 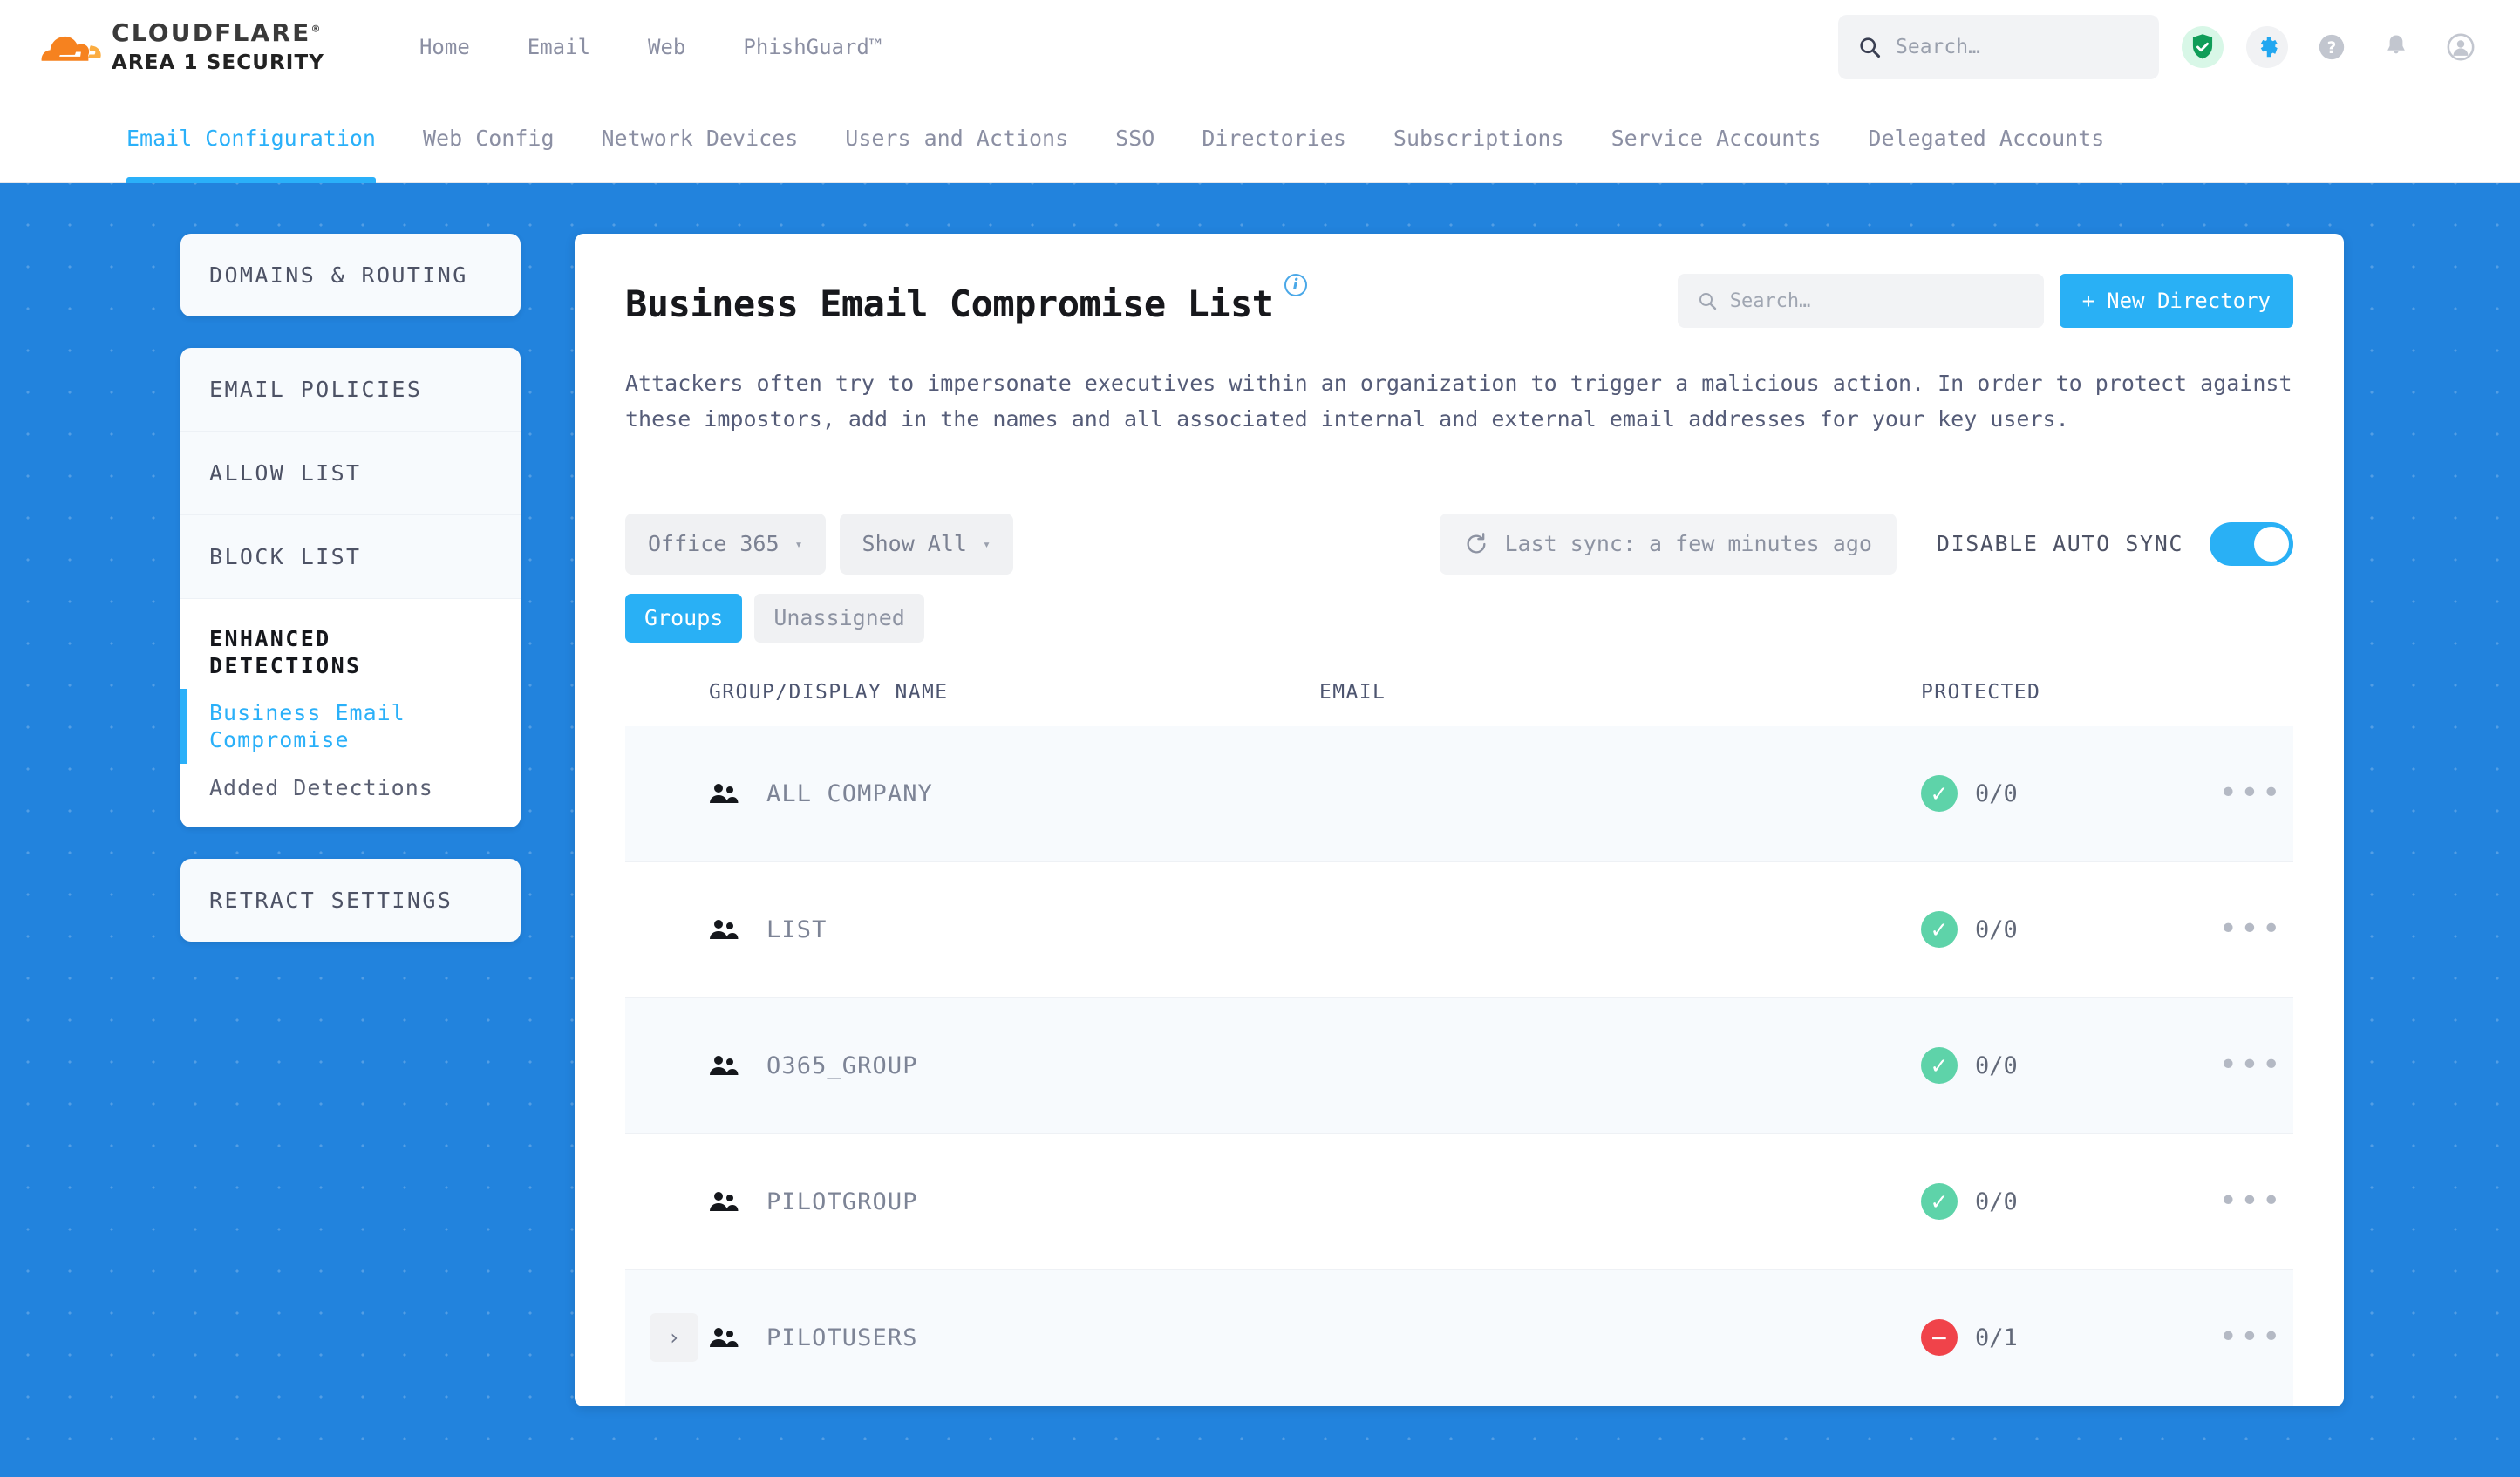 What do you see at coordinates (1014, 1337) in the screenshot?
I see `row-name-cell: PILOTUSERS` at bounding box center [1014, 1337].